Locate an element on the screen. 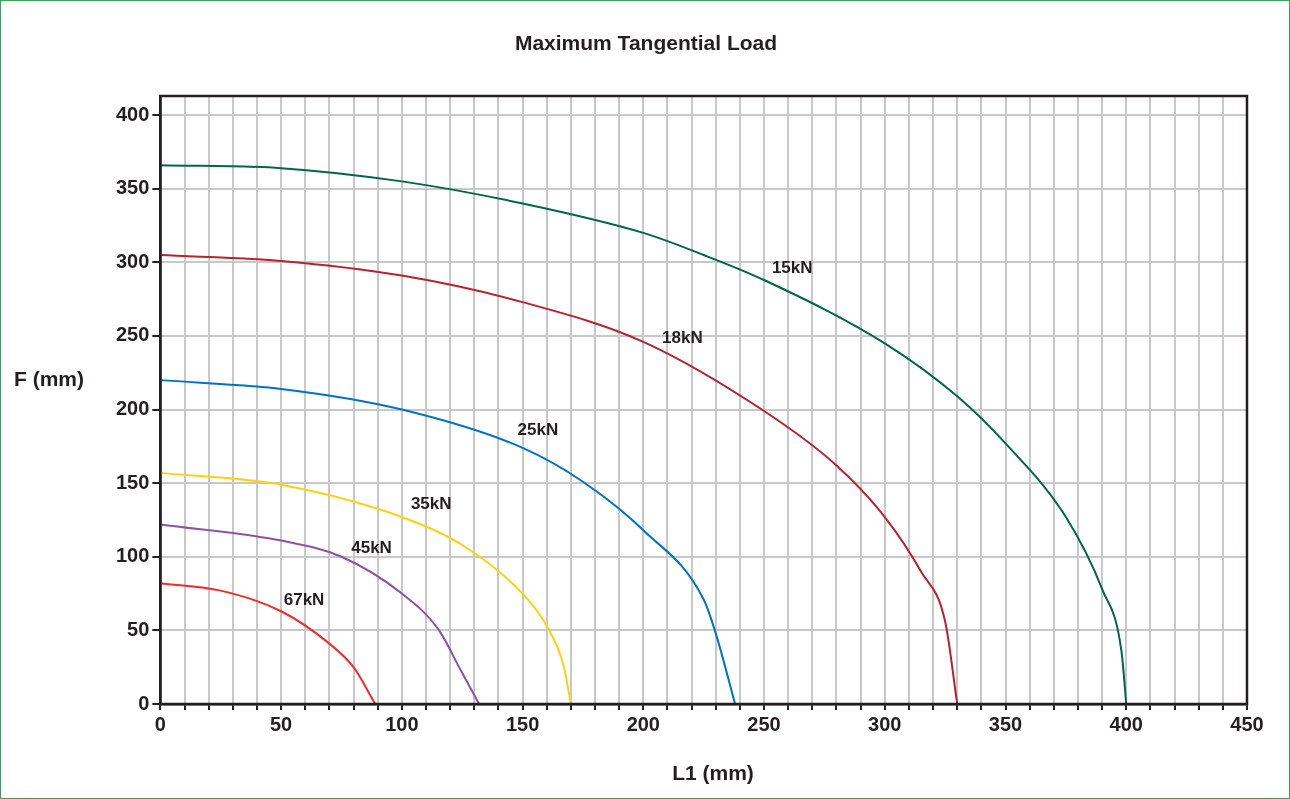 This screenshot has height=799, width=1290. series-label: 18kN is located at coordinates (682, 337).